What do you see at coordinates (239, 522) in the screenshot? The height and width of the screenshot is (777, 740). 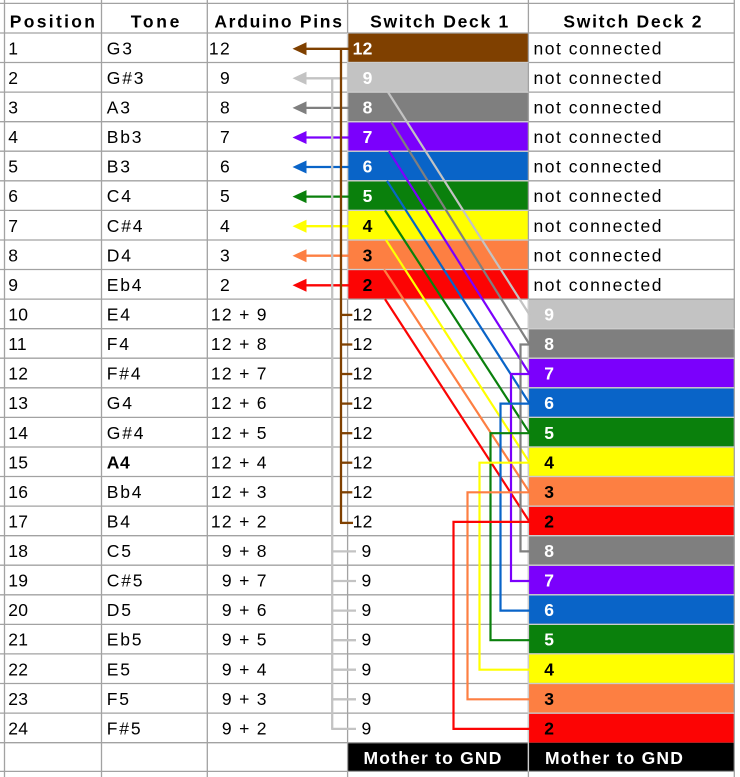 I see `svg-text: 12 + 2` at bounding box center [239, 522].